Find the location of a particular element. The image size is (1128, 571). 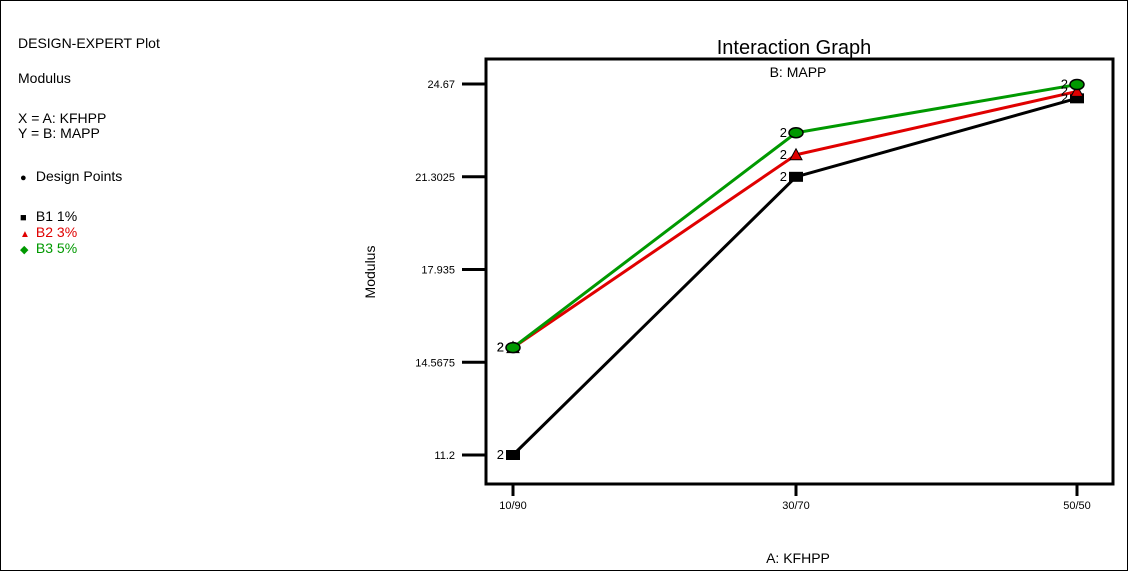

x-tick-label: 50/50 is located at coordinates (1077, 506).